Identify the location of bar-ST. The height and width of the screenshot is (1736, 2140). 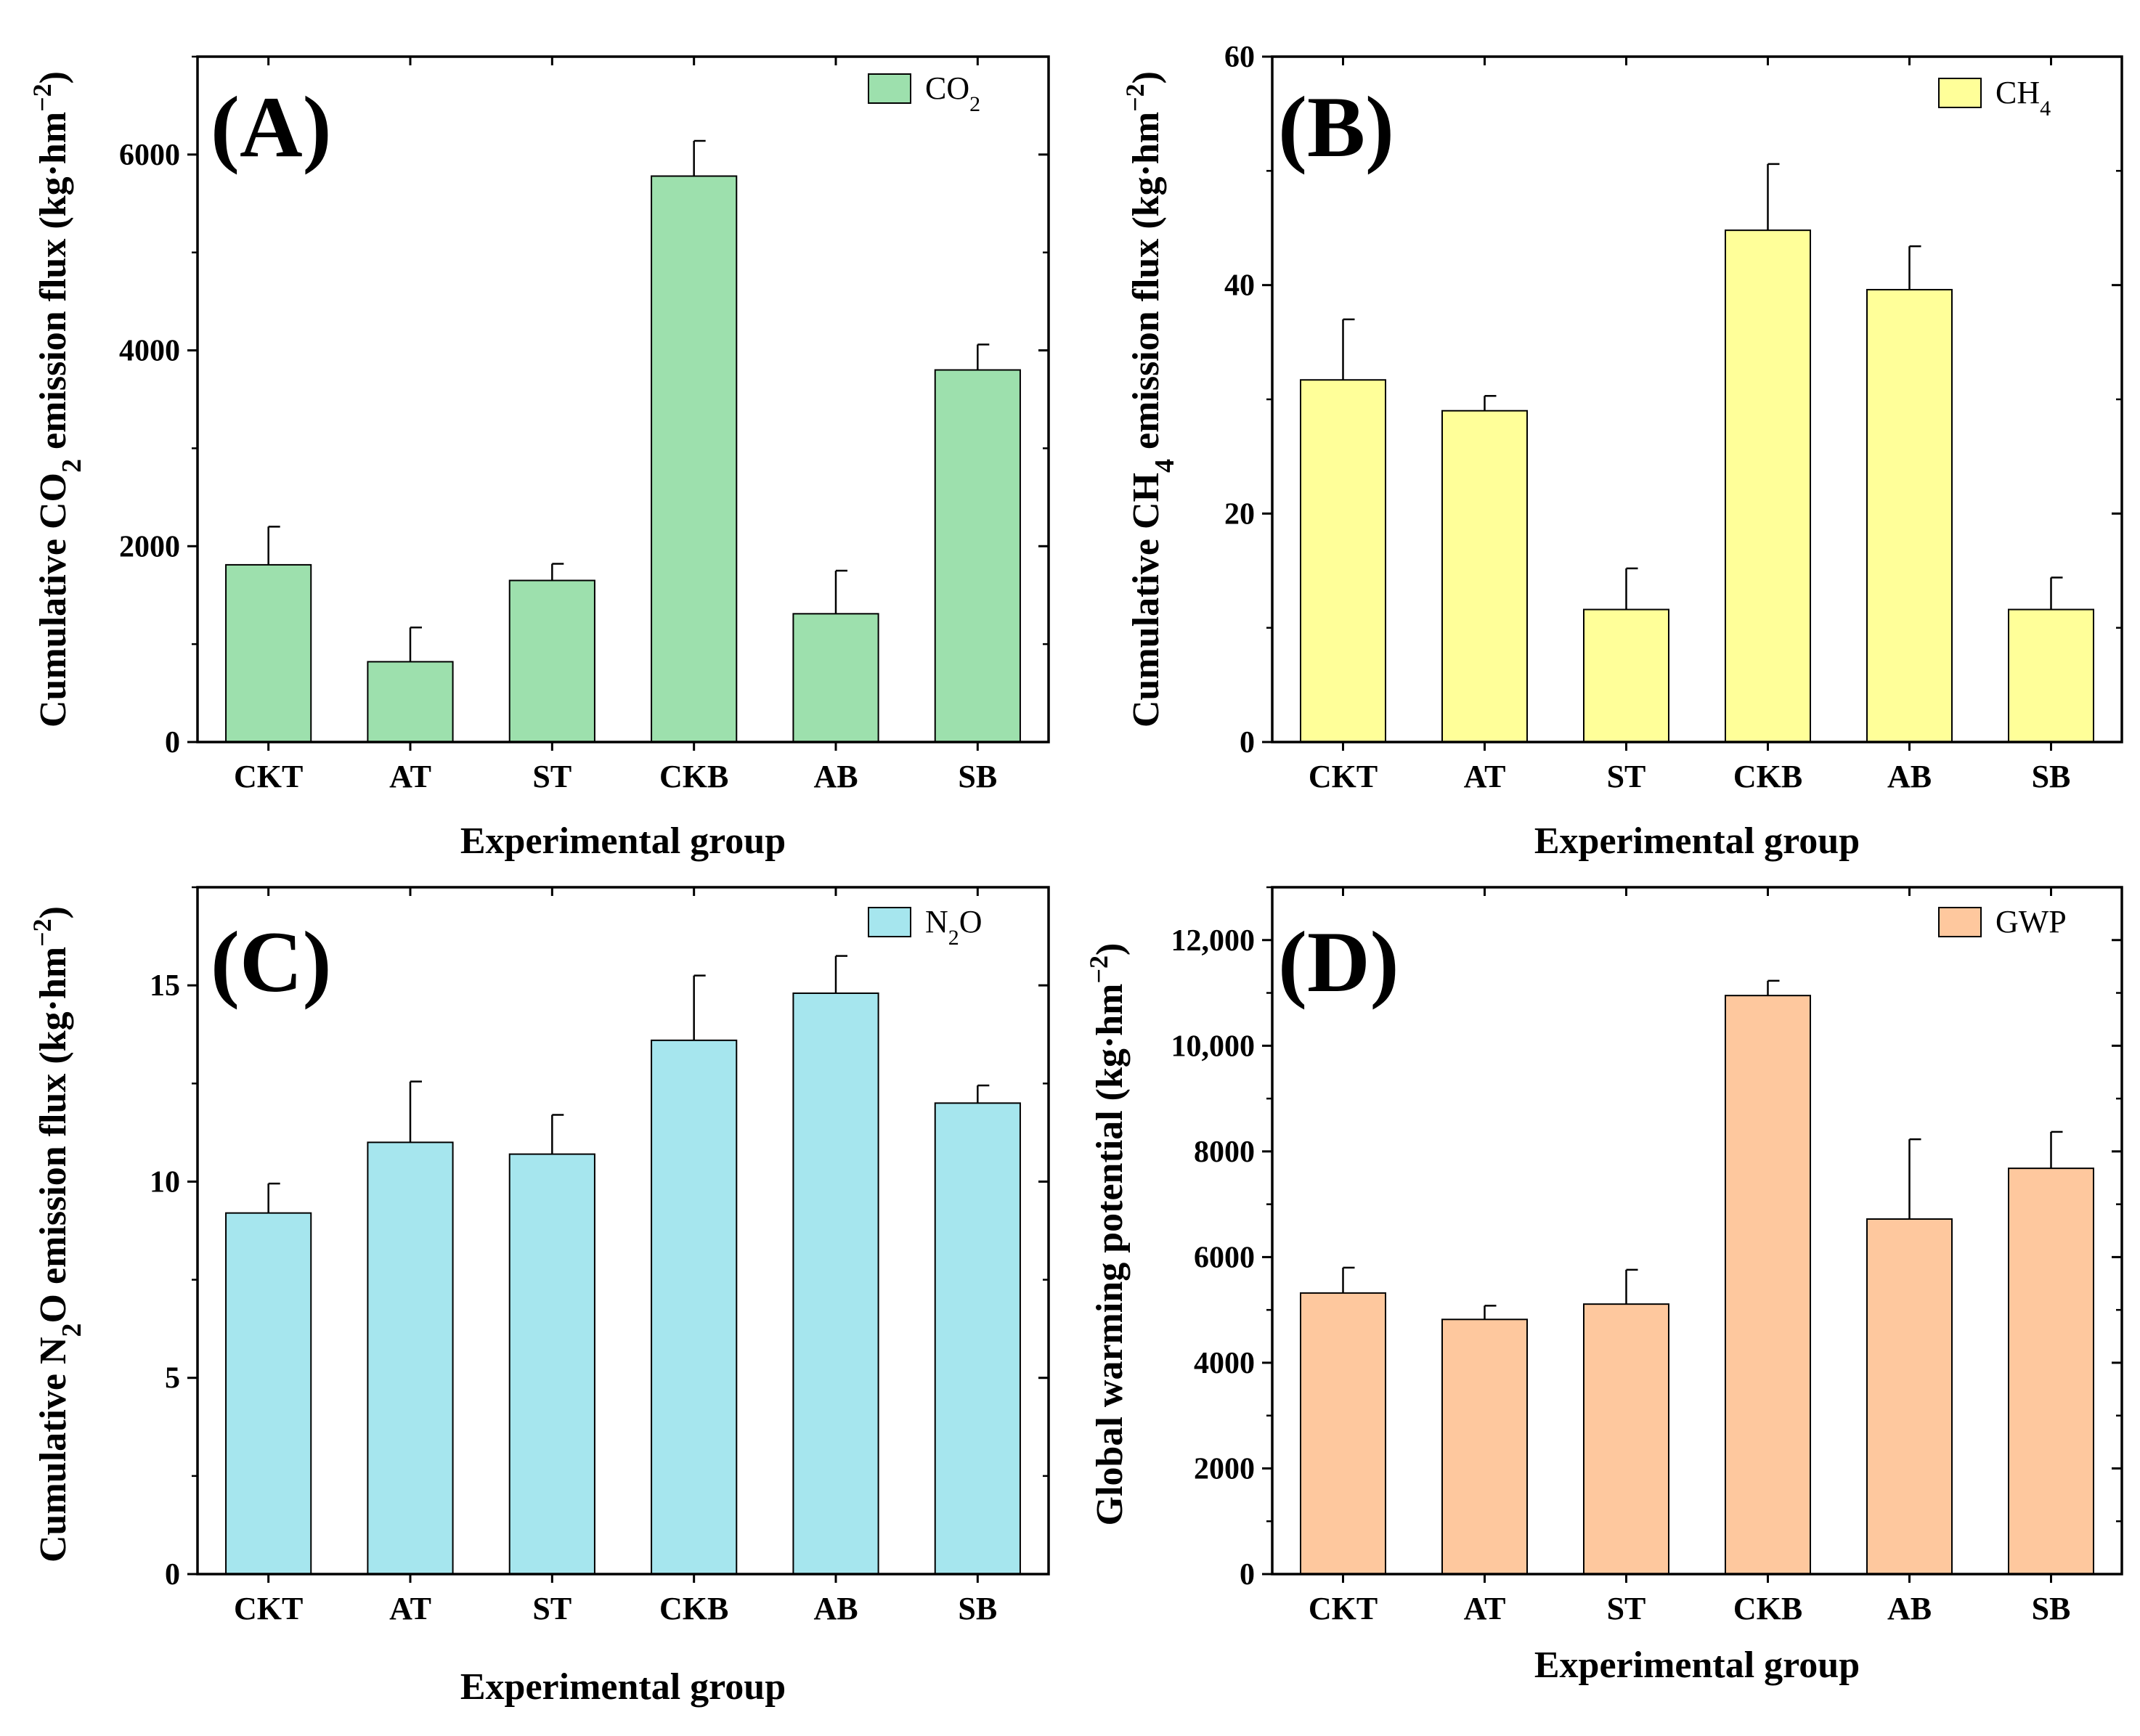
(1626, 1439).